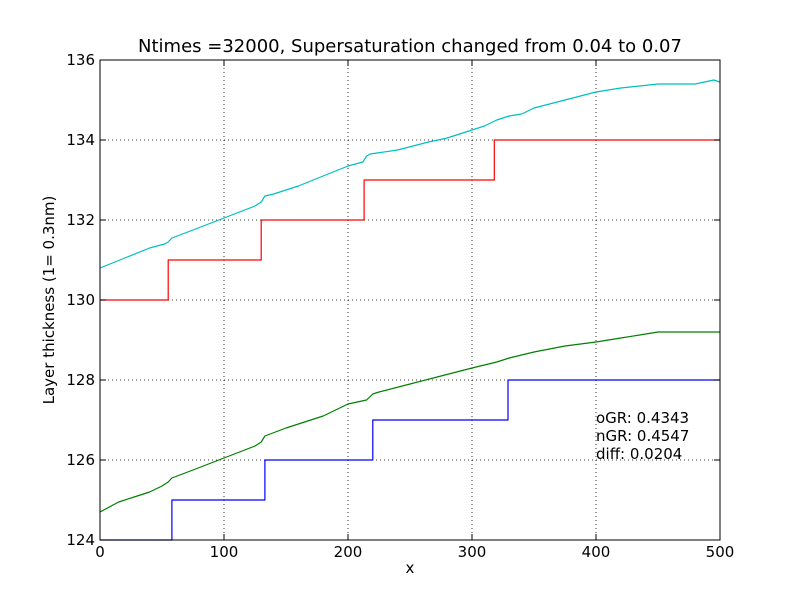 This screenshot has width=800, height=600. Describe the element at coordinates (472, 552) in the screenshot. I see `x-tick-label: 300` at that location.